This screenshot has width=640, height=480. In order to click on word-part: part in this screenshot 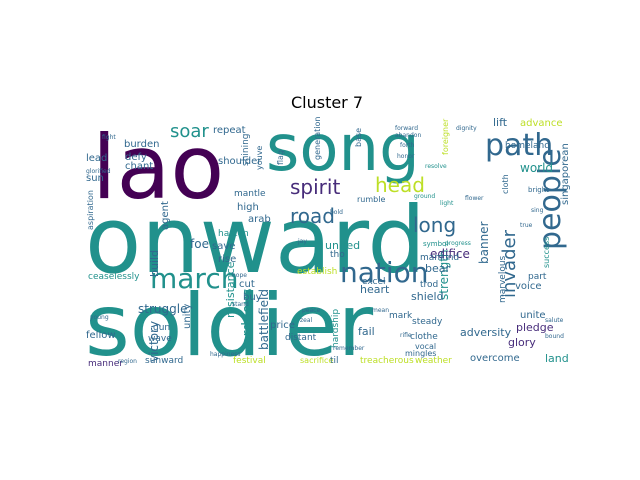, I will do `click(537, 277)`.